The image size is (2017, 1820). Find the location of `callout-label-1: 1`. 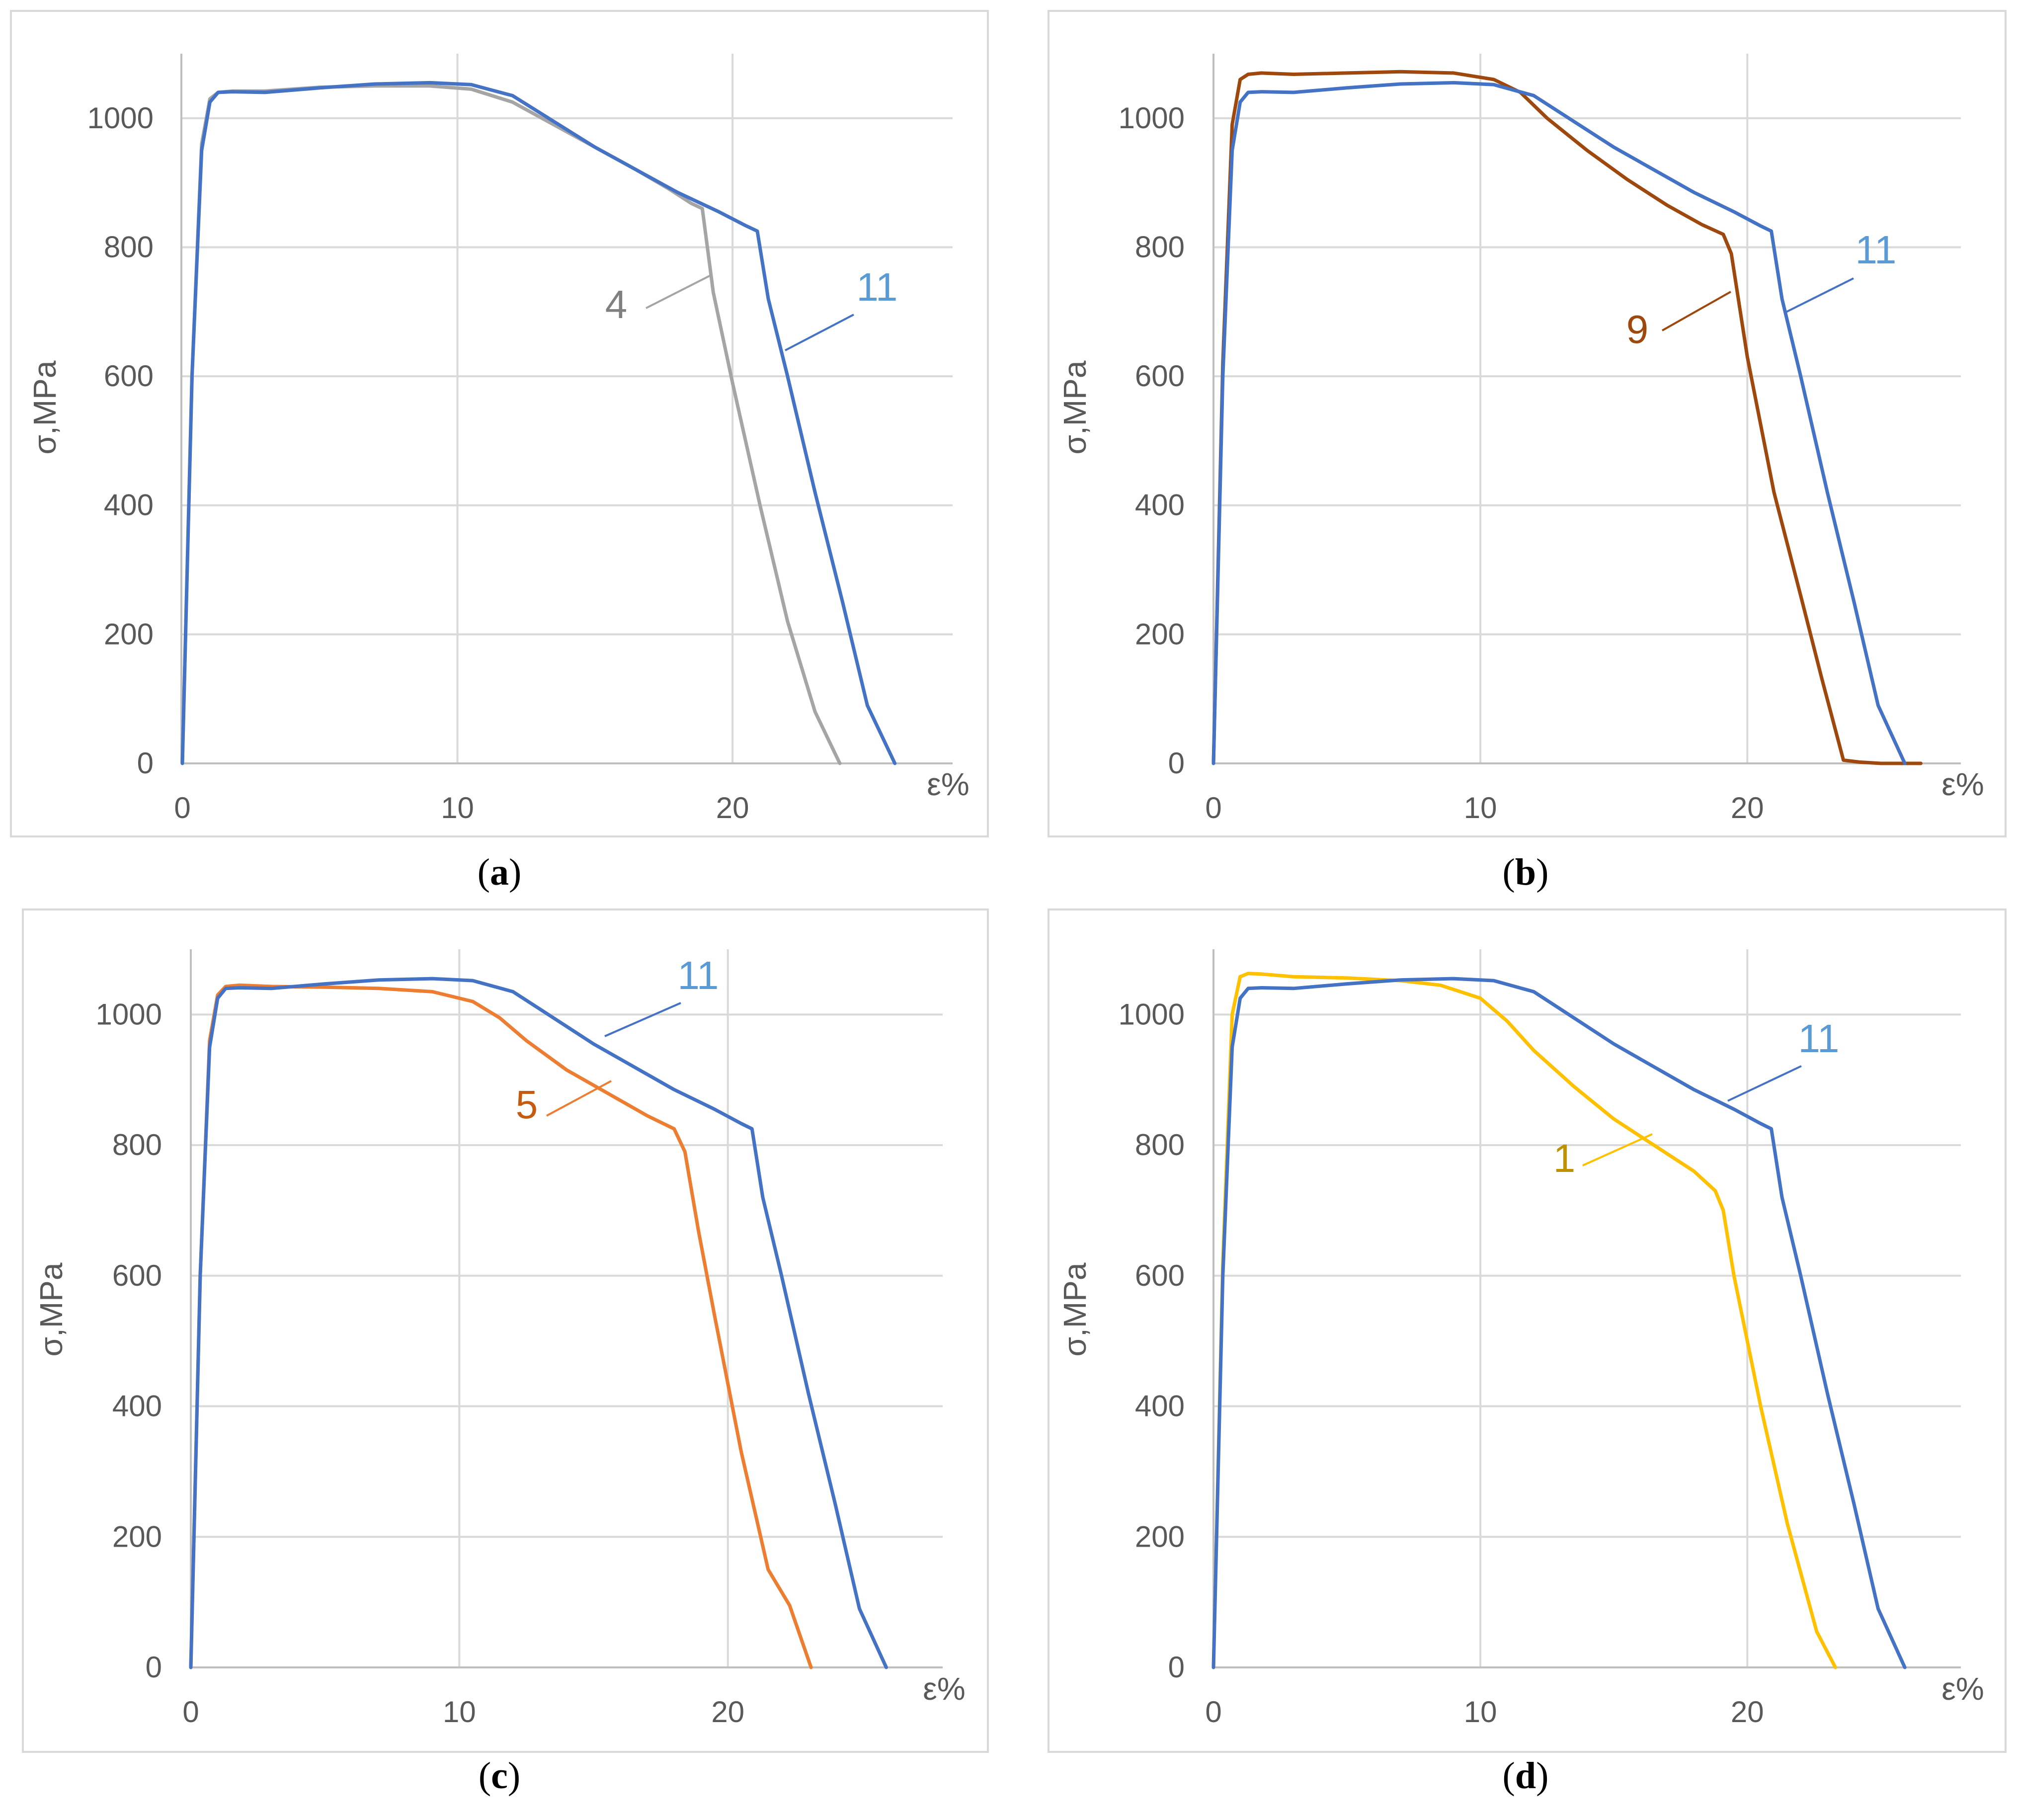

callout-label-1: 1 is located at coordinates (1565, 1158).